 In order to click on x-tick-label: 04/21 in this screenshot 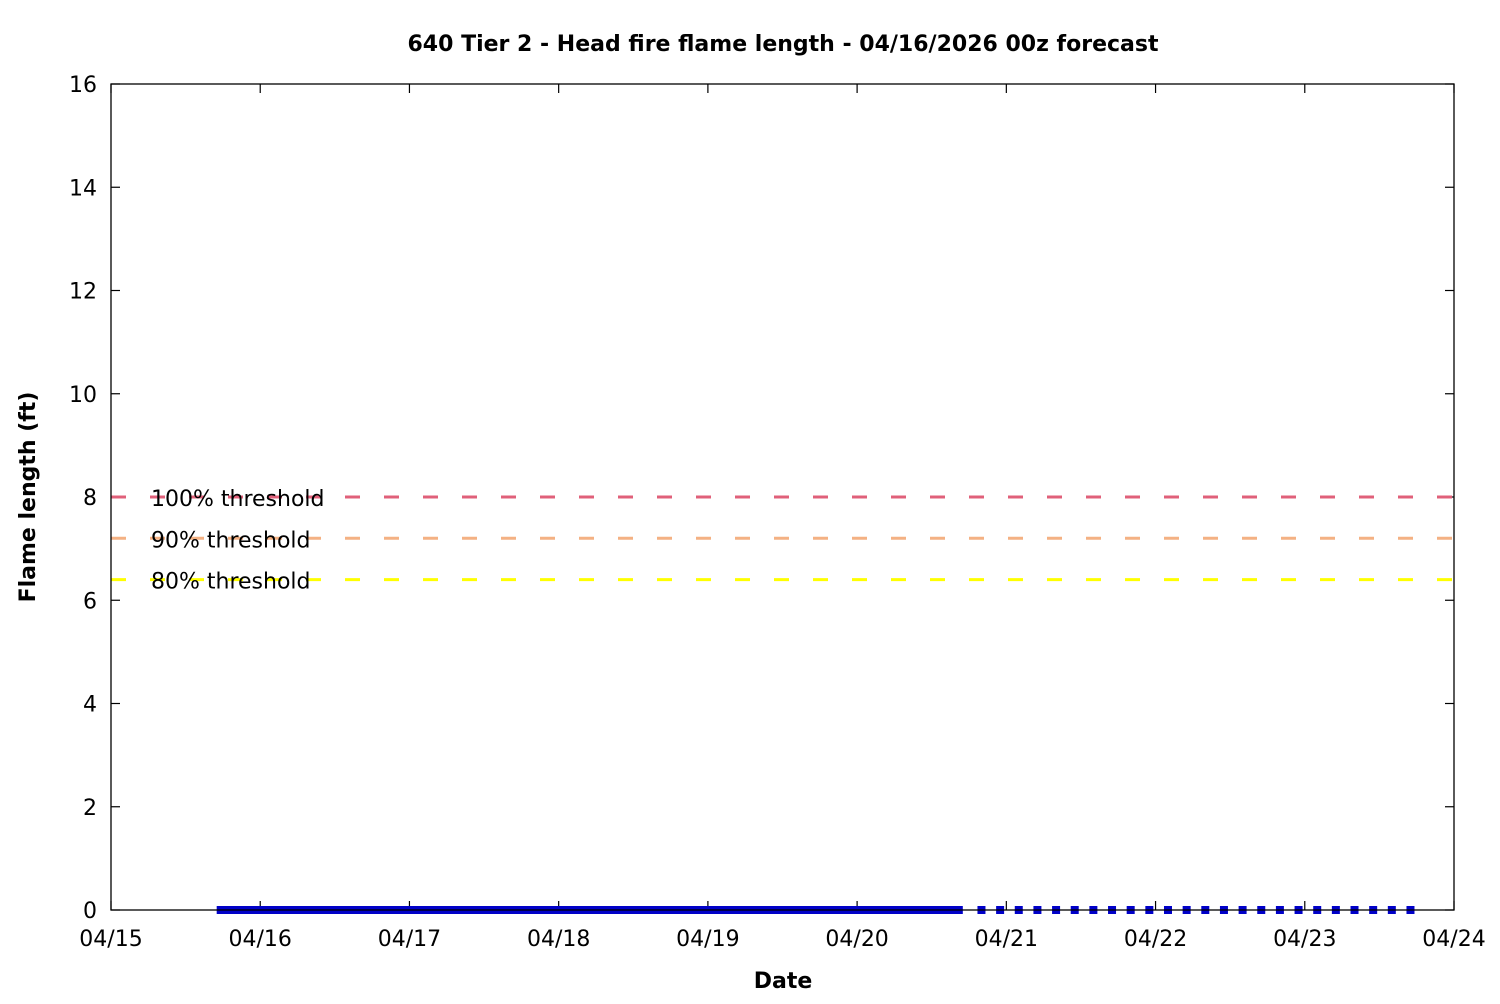, I will do `click(1006, 939)`.